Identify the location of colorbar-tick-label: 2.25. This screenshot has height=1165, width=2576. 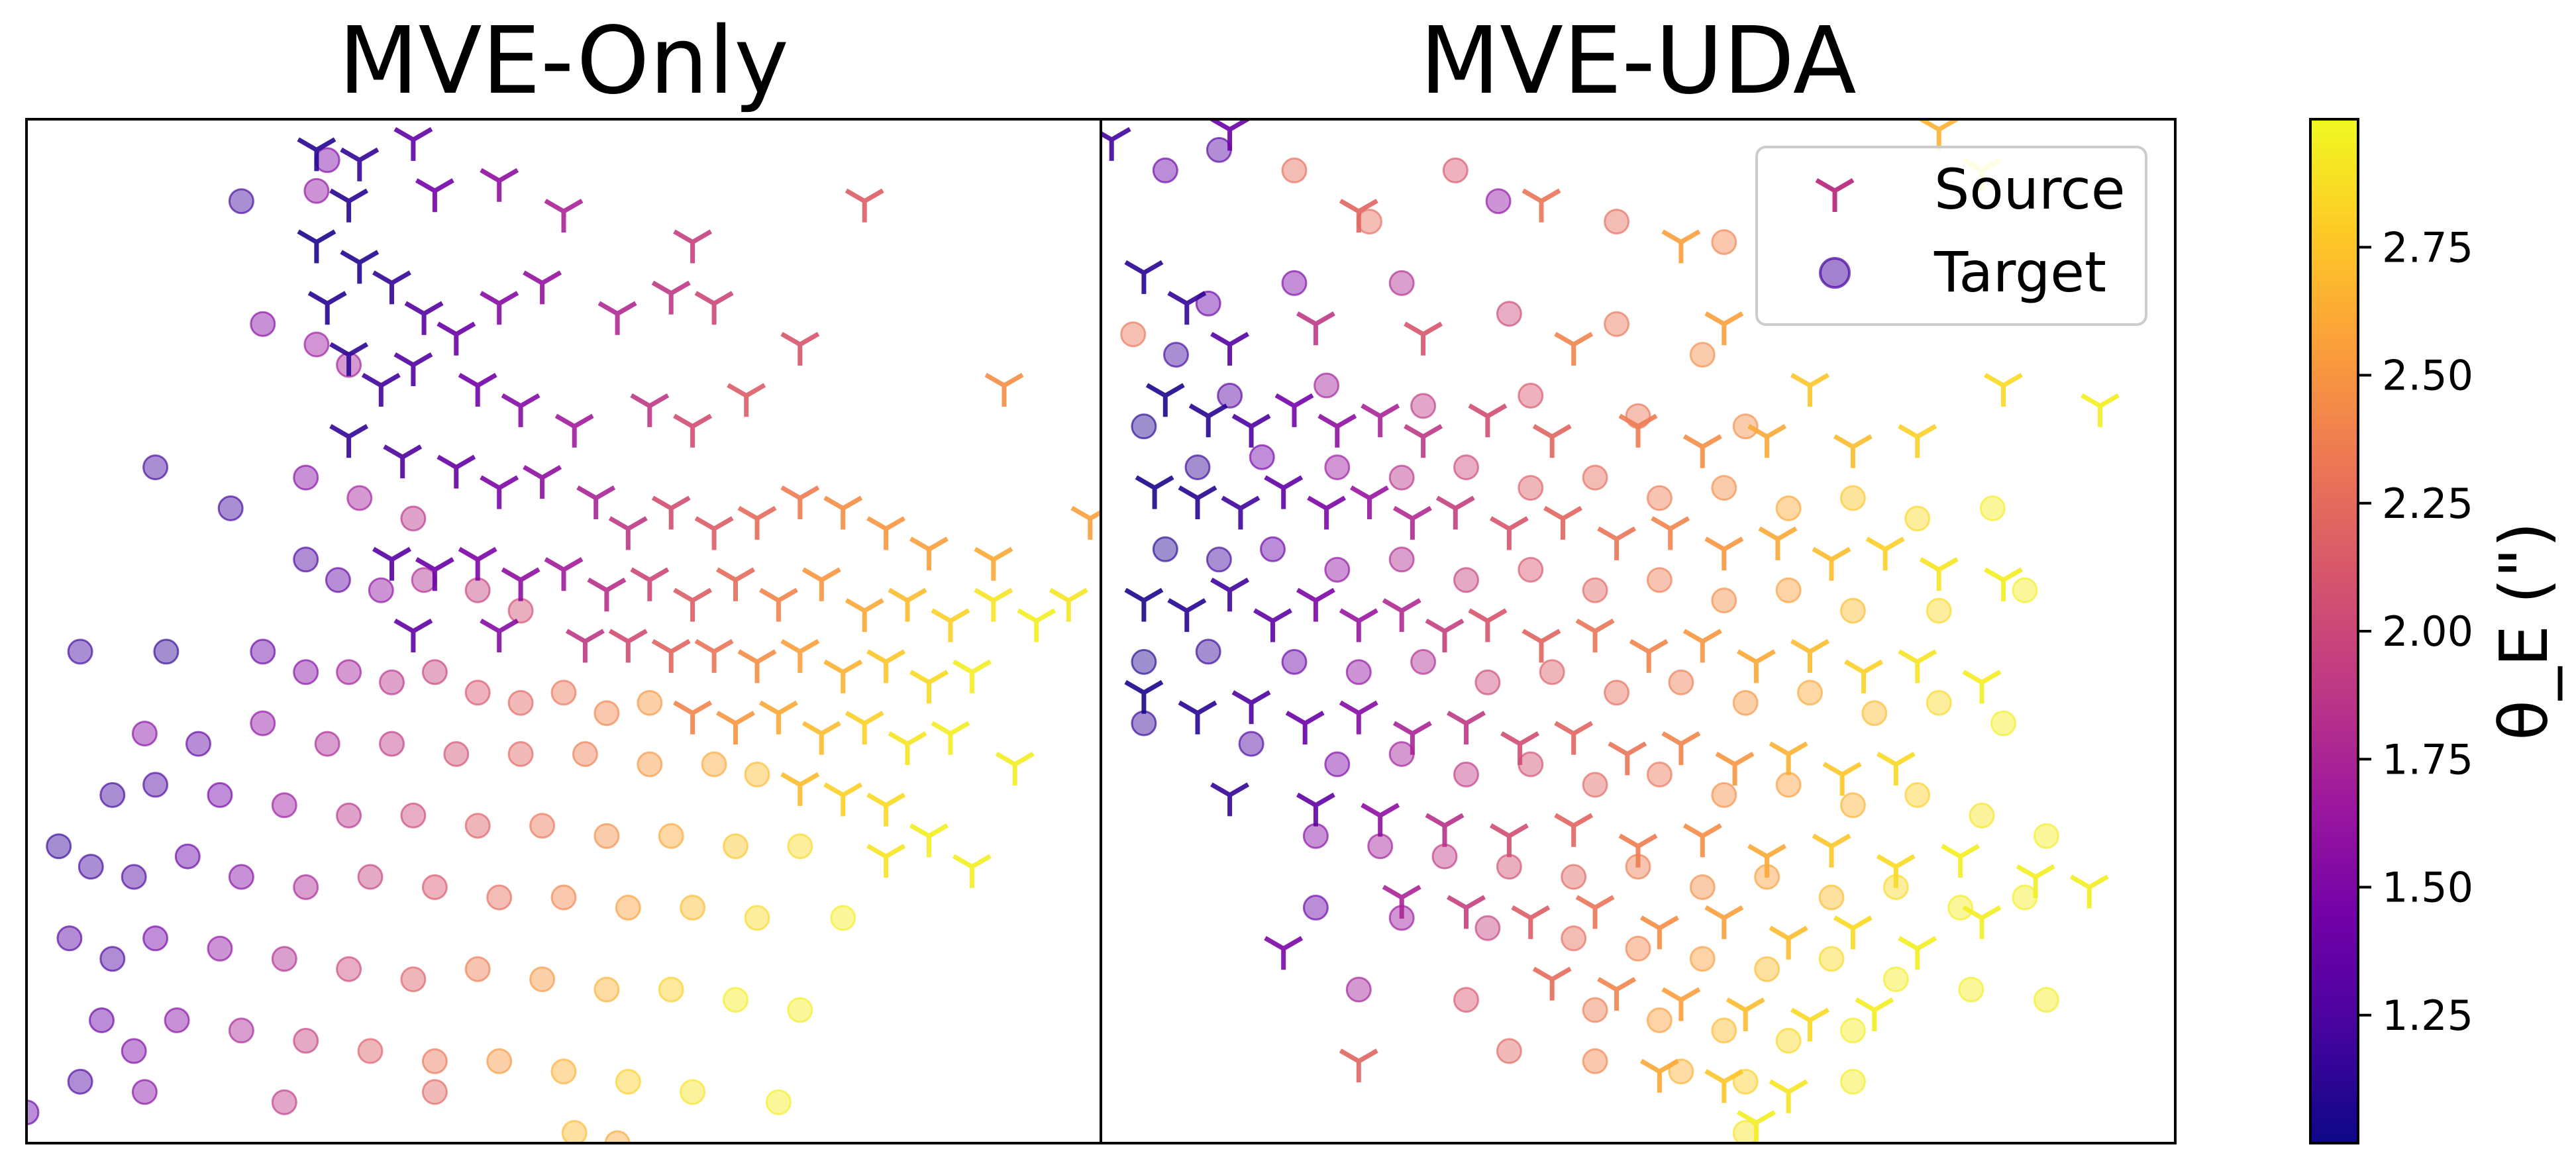
(2427, 504).